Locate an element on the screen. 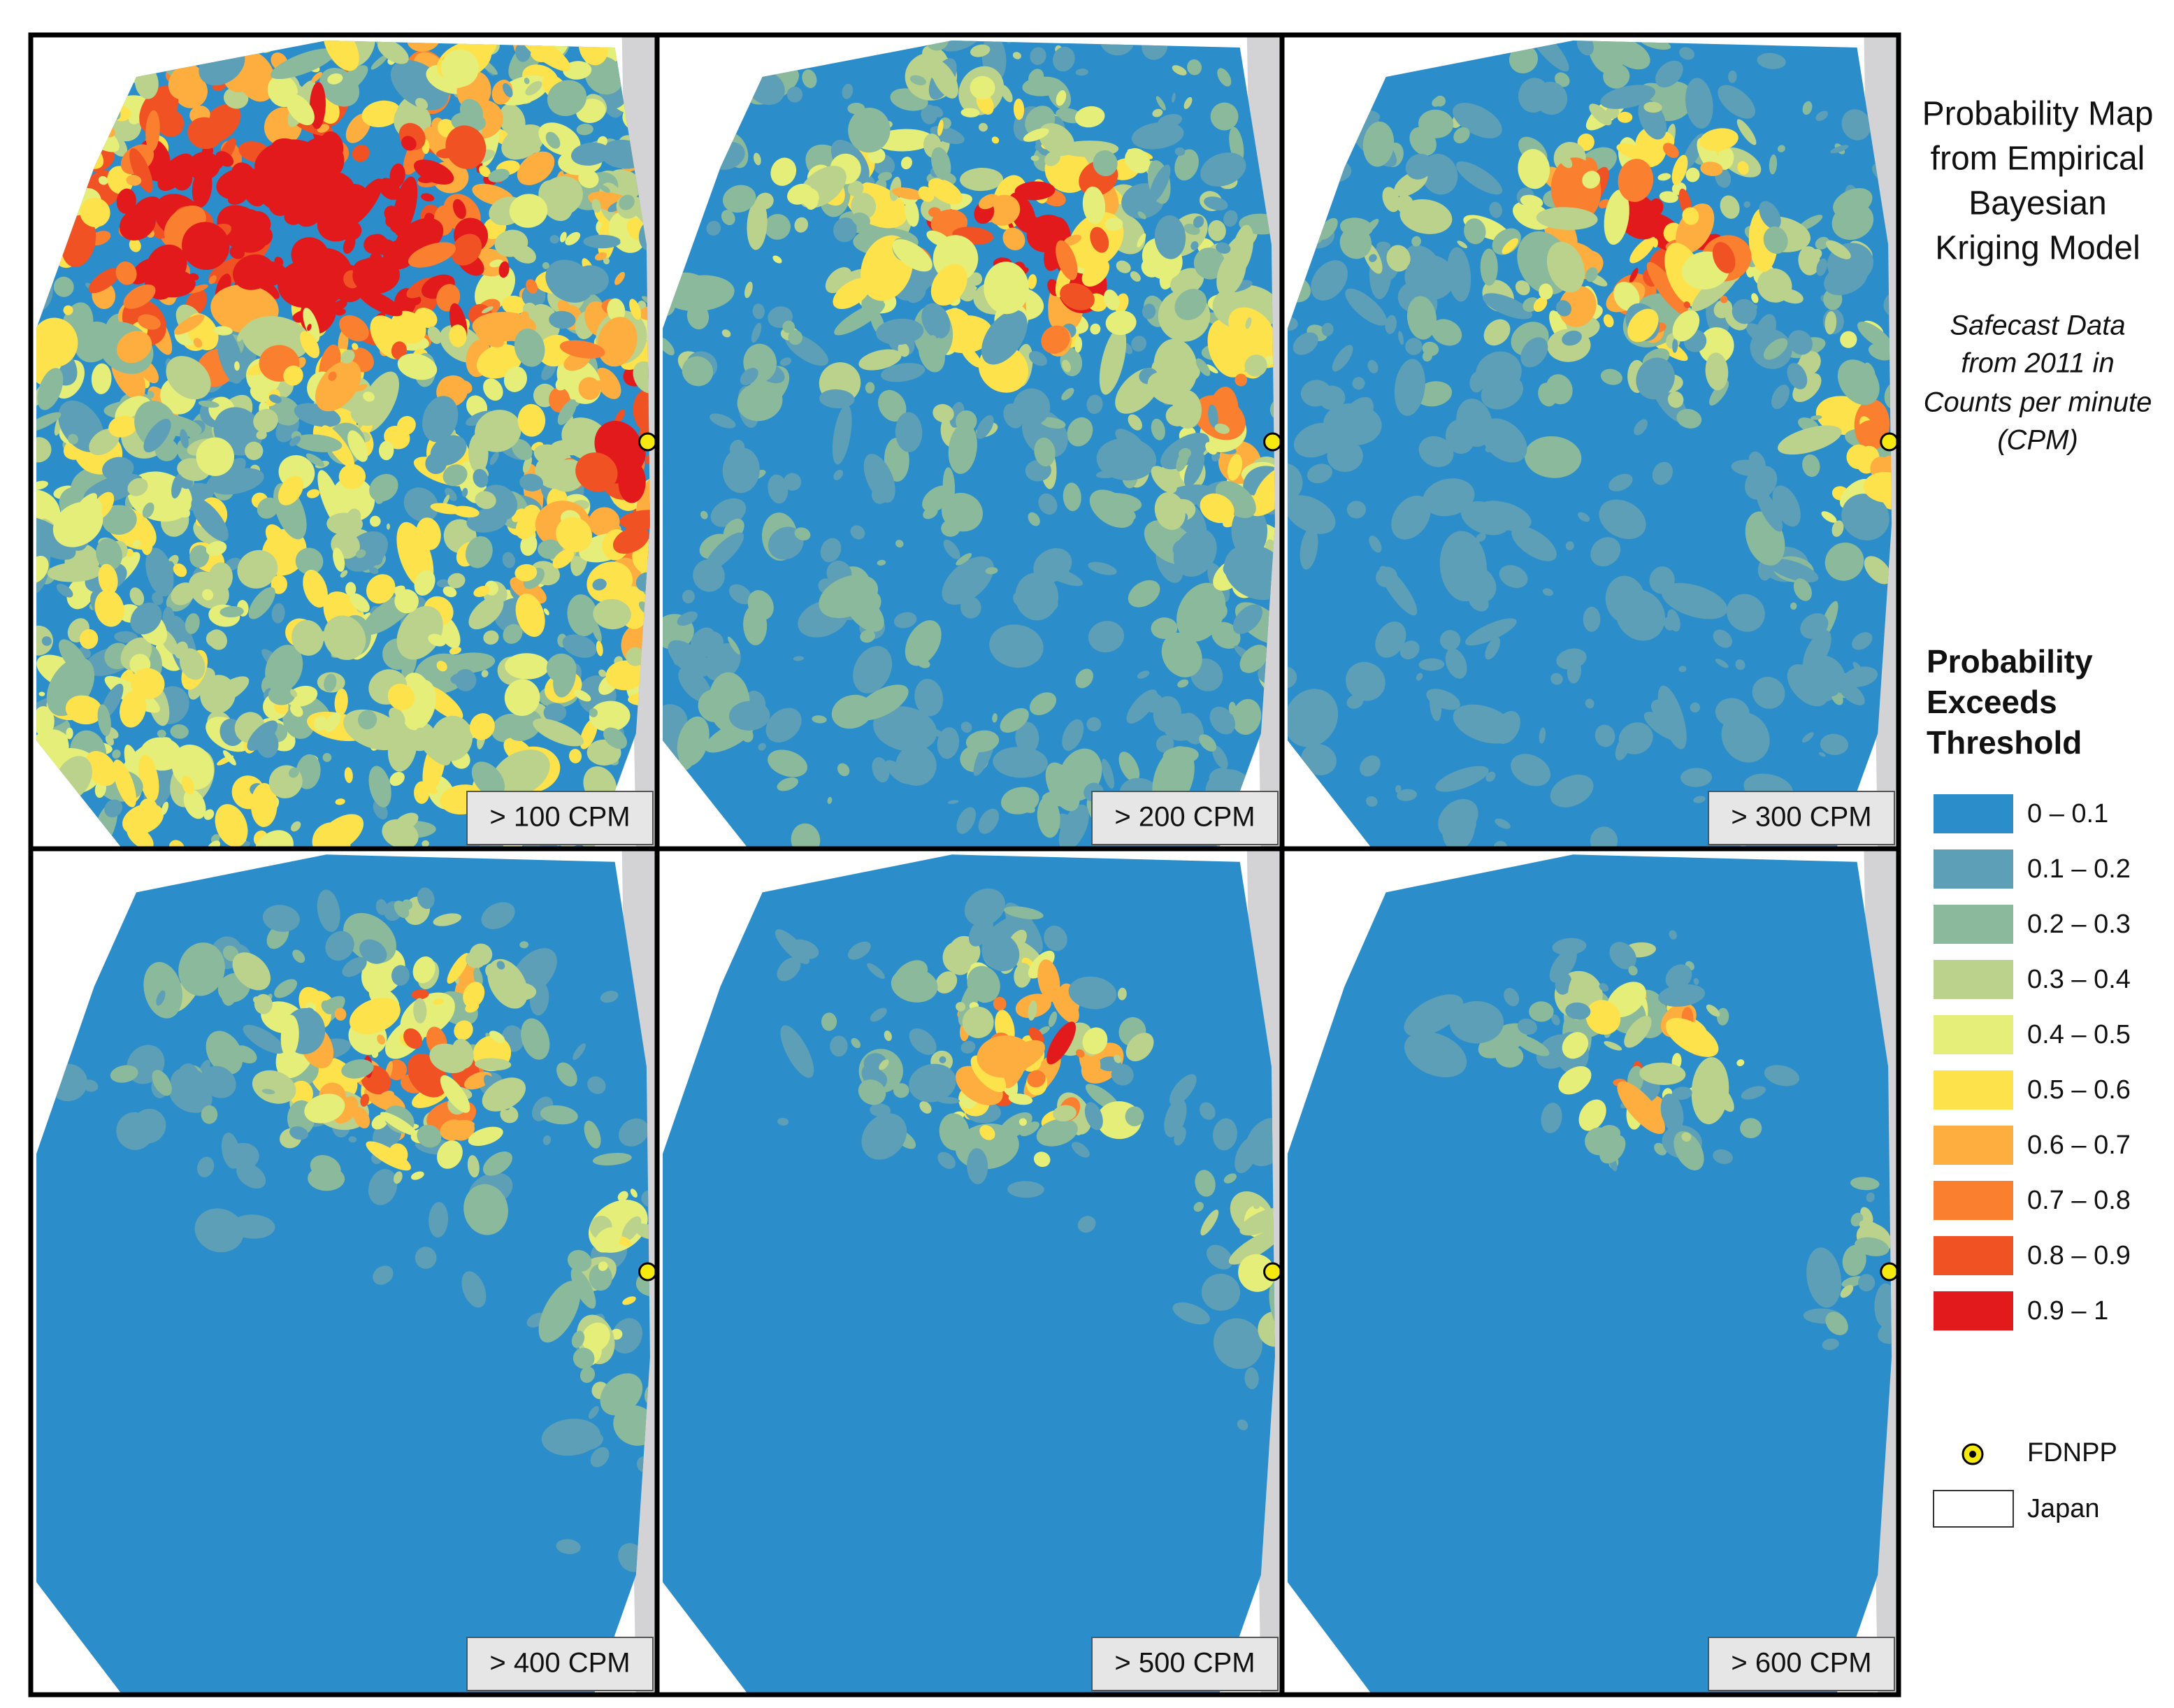 The width and height of the screenshot is (2174, 1708). legend-label: 0.7 – 0.8 is located at coordinates (2079, 1200).